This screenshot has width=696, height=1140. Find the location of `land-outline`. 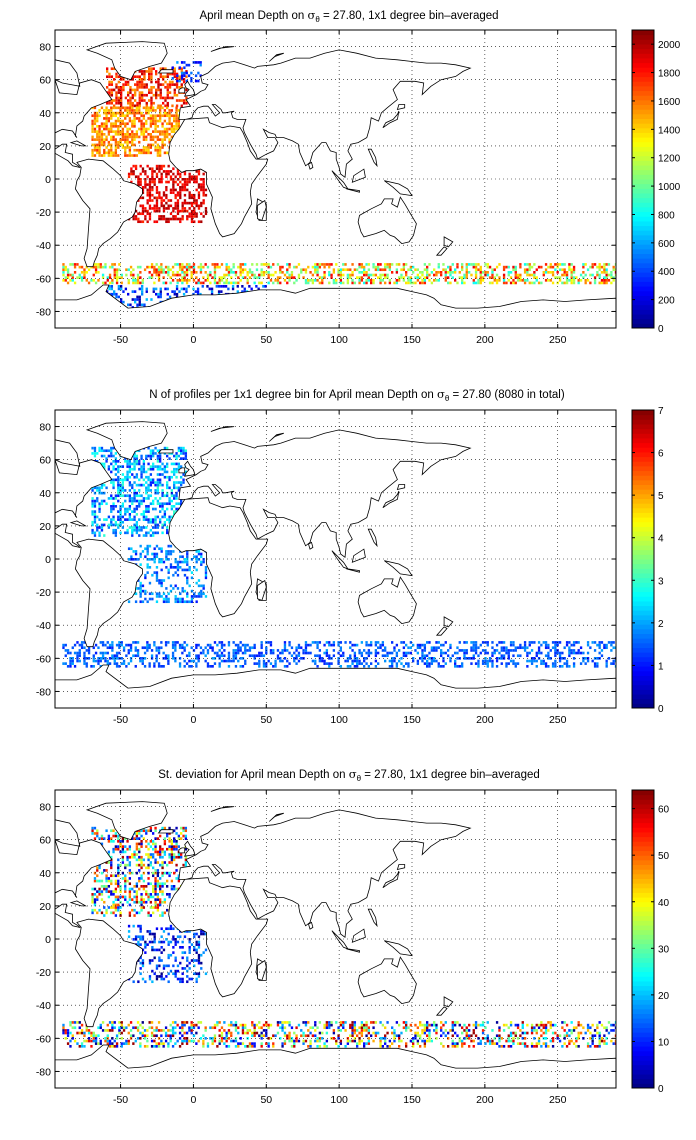

land-outline is located at coordinates (340, 560).